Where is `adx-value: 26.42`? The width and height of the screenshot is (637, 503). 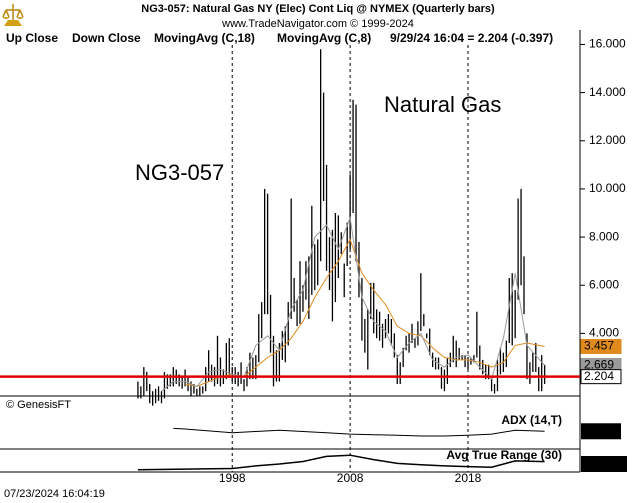
adx-value: 26.42 is located at coordinates (599, 430).